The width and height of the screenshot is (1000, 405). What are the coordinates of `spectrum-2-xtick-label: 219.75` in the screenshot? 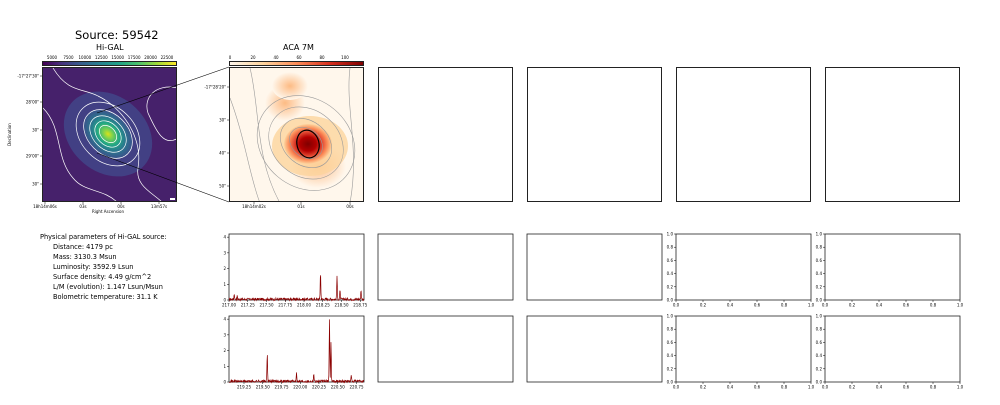 It's located at (282, 387).